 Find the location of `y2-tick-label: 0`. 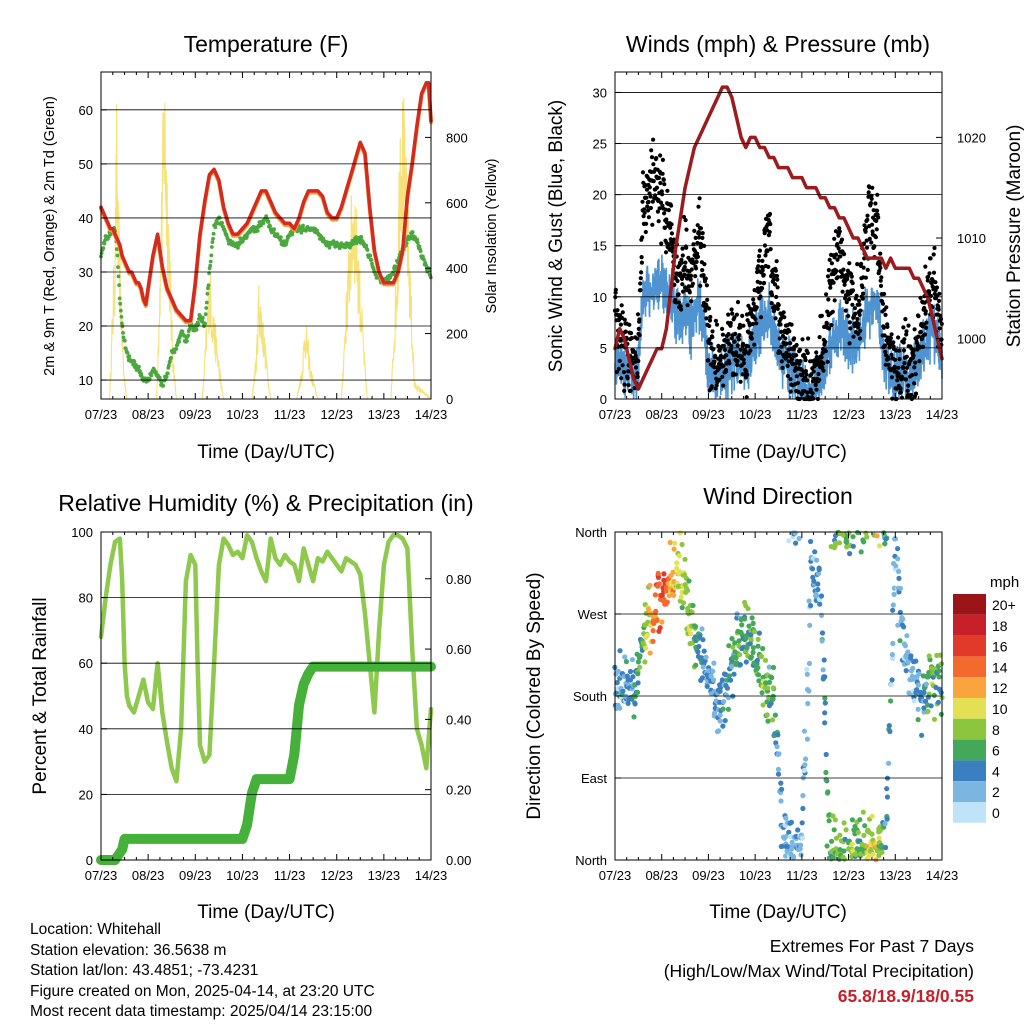

y2-tick-label: 0 is located at coordinates (449, 399).